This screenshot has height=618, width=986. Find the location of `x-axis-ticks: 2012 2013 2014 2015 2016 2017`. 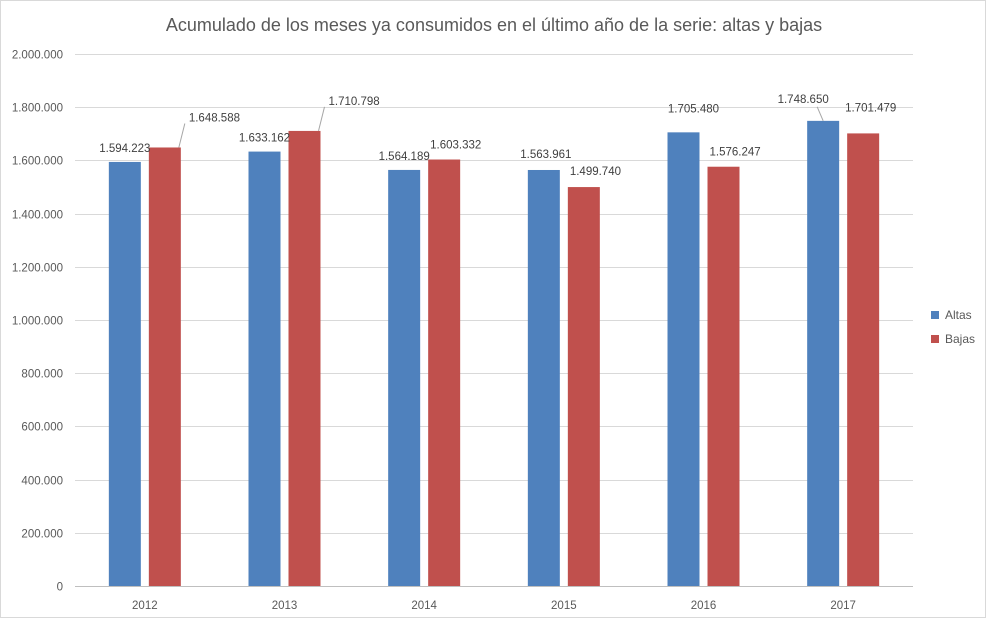

x-axis-ticks: 2012 2013 2014 2015 2016 2017 is located at coordinates (494, 606).